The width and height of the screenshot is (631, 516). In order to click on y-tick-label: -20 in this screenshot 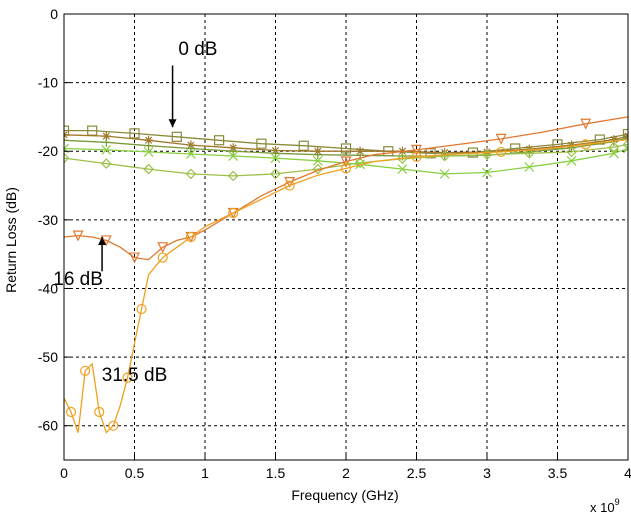, I will do `click(48, 151)`.